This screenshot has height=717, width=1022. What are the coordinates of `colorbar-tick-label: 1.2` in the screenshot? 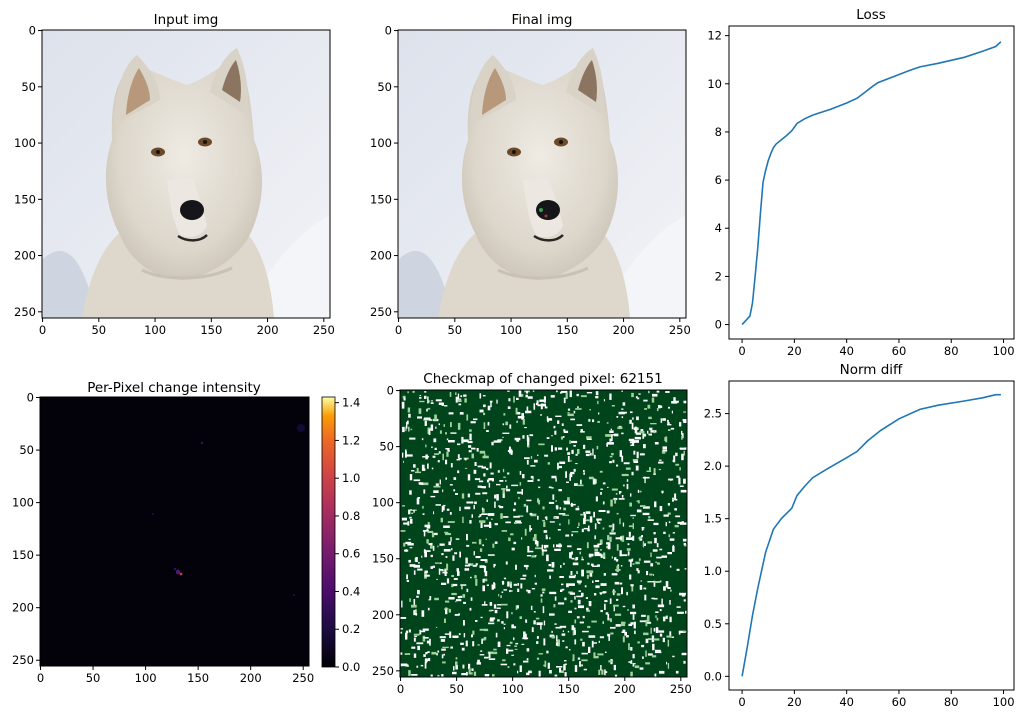 It's located at (351, 440).